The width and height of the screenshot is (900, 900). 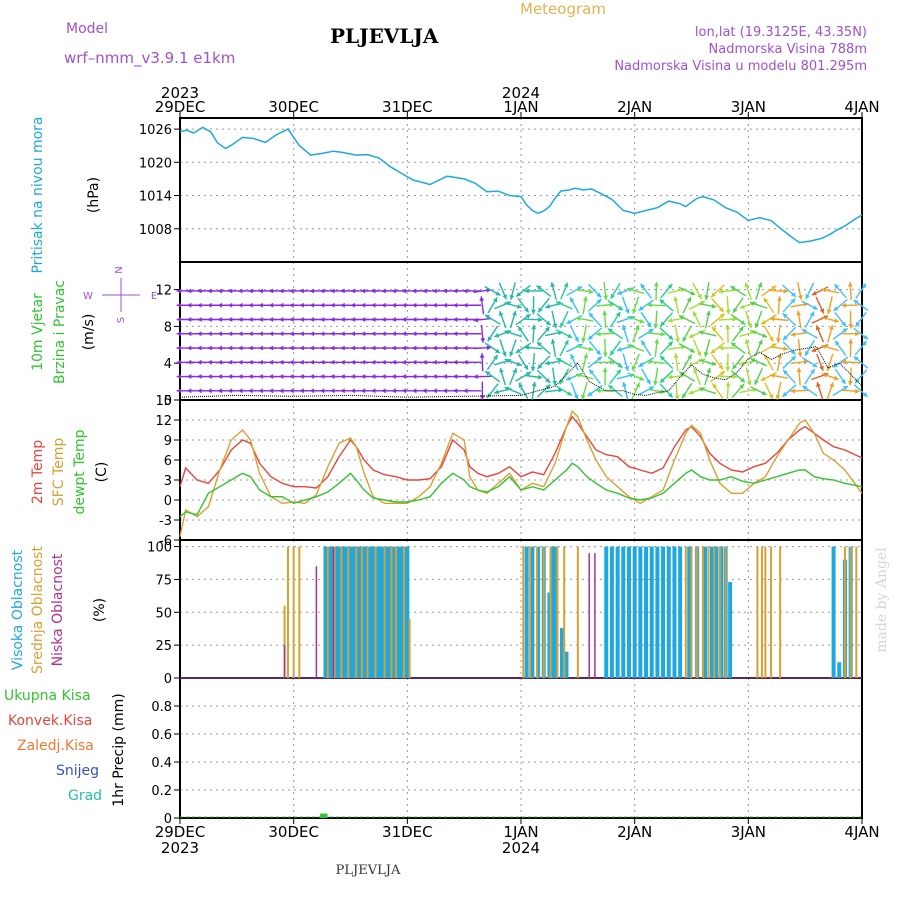 What do you see at coordinates (154, 296) in the screenshot?
I see `compass-e: E` at bounding box center [154, 296].